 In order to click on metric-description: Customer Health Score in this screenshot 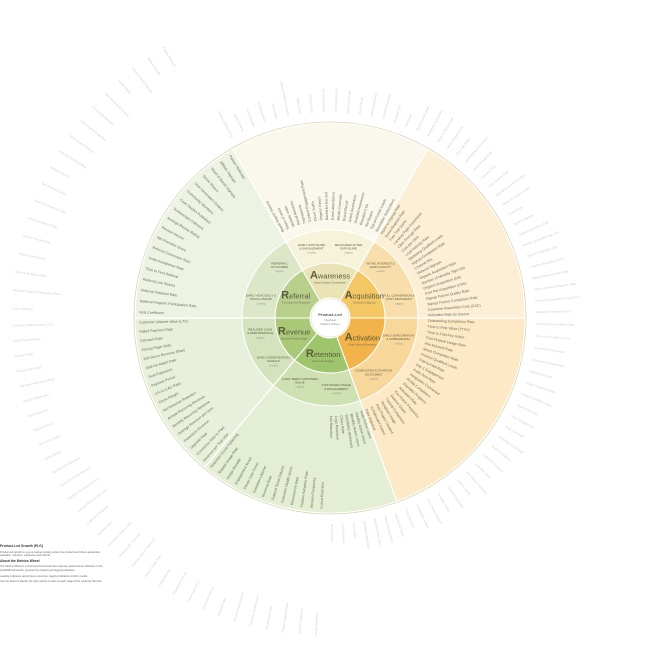, I will do `click(254, 611)`.